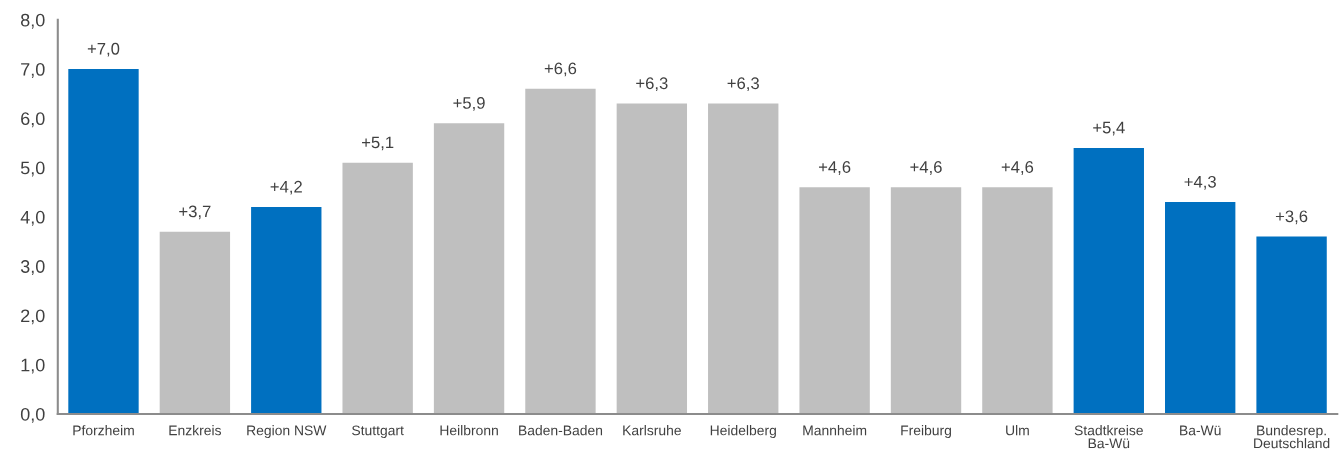 The width and height of the screenshot is (1344, 460). Describe the element at coordinates (32, 21) in the screenshot. I see `y-tick-label: 8,0` at that location.